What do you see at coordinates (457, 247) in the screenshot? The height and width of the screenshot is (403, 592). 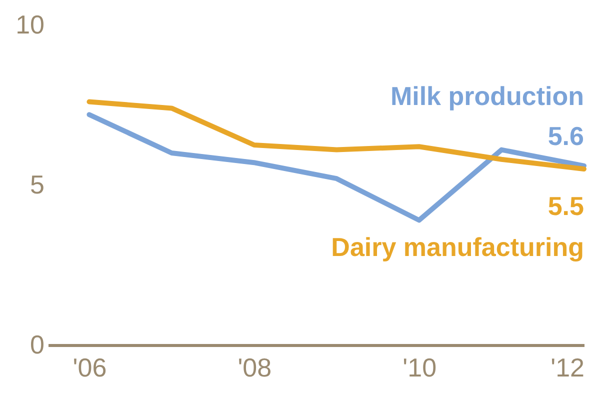 I see `text: Dairy manufacturing` at bounding box center [457, 247].